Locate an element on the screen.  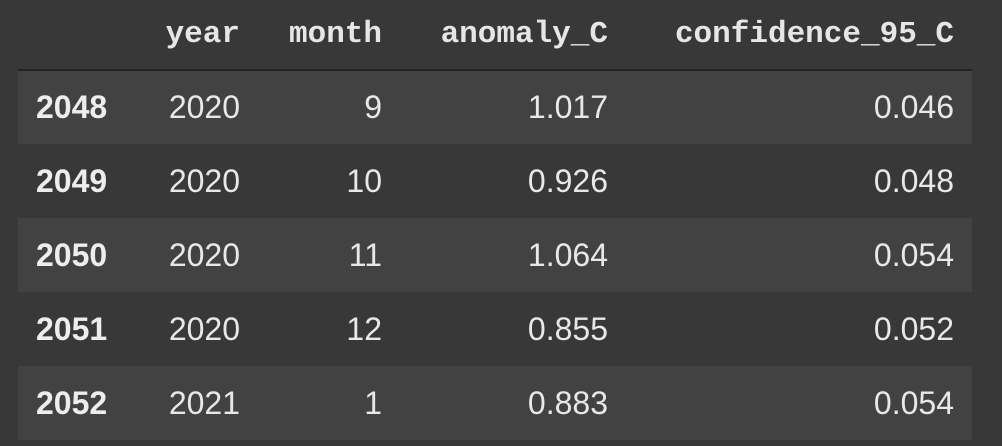
cell-month: 10 is located at coordinates (364, 180).